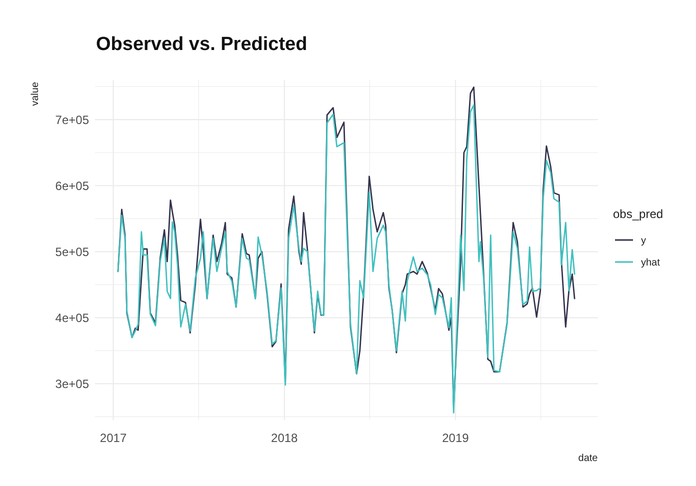 The width and height of the screenshot is (696, 486). What do you see at coordinates (650, 263) in the screenshot?
I see `legend-label: yhat` at bounding box center [650, 263].